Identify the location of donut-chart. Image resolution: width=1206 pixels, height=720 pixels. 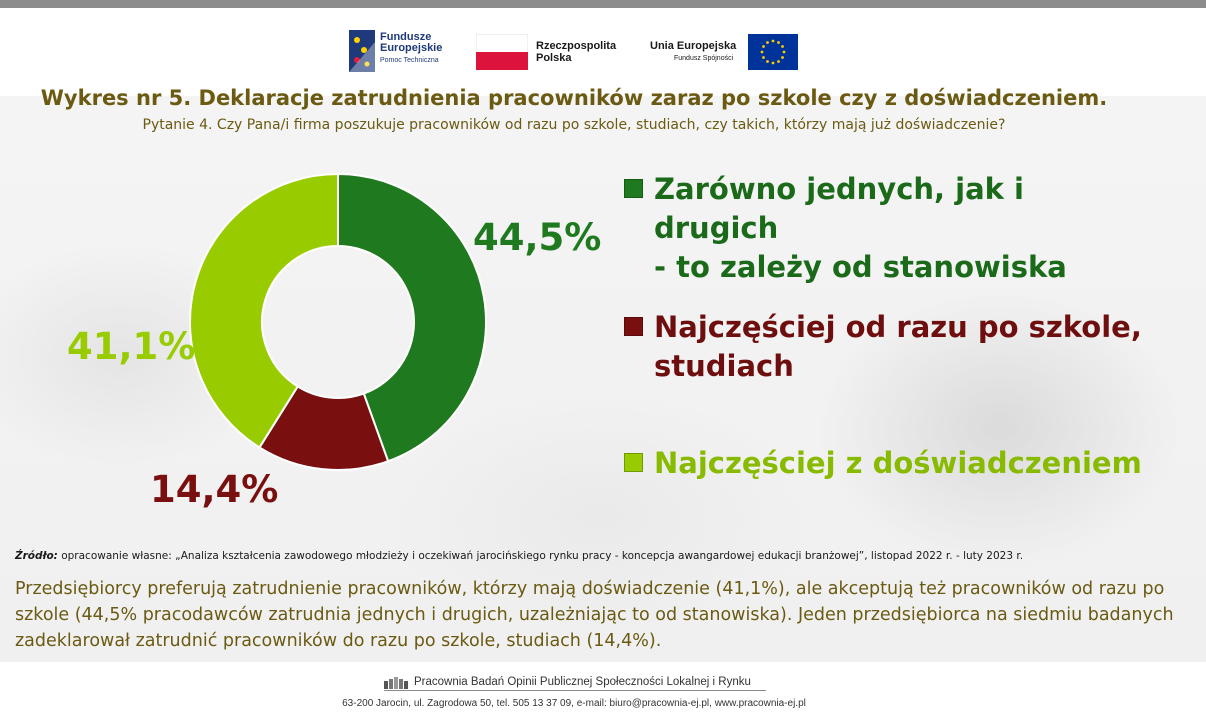
(338, 321).